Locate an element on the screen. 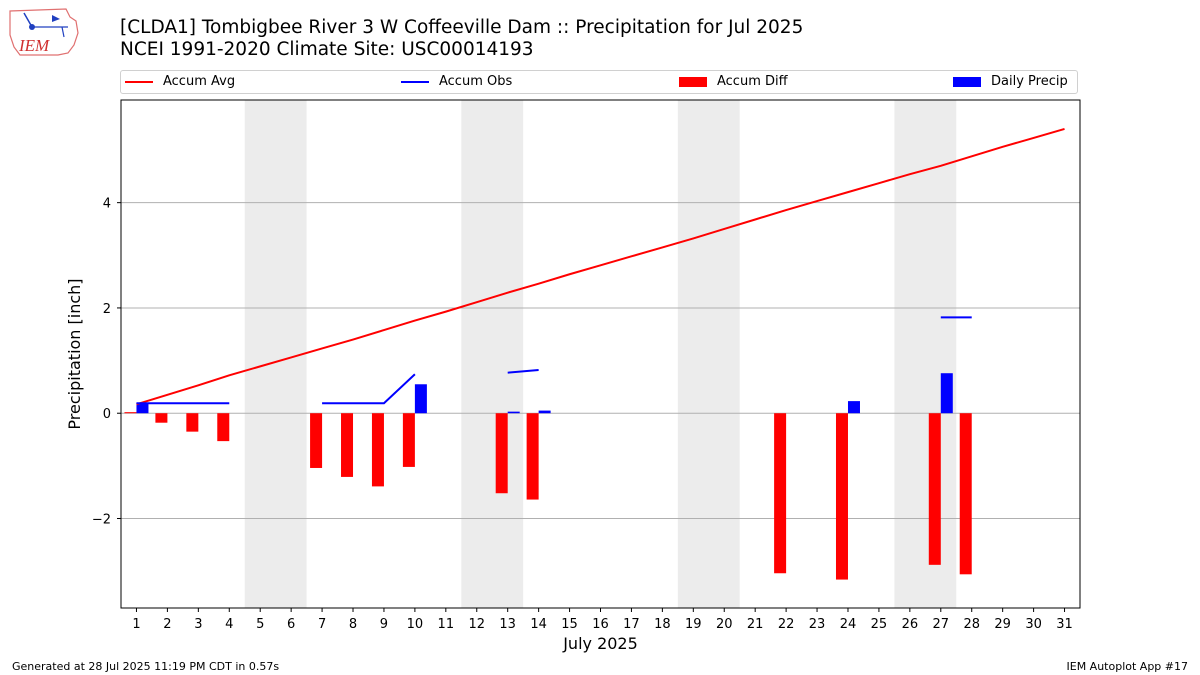 Image resolution: width=1200 pixels, height=675 pixels. legend-label-daily-precip: Daily Precip is located at coordinates (1029, 81).